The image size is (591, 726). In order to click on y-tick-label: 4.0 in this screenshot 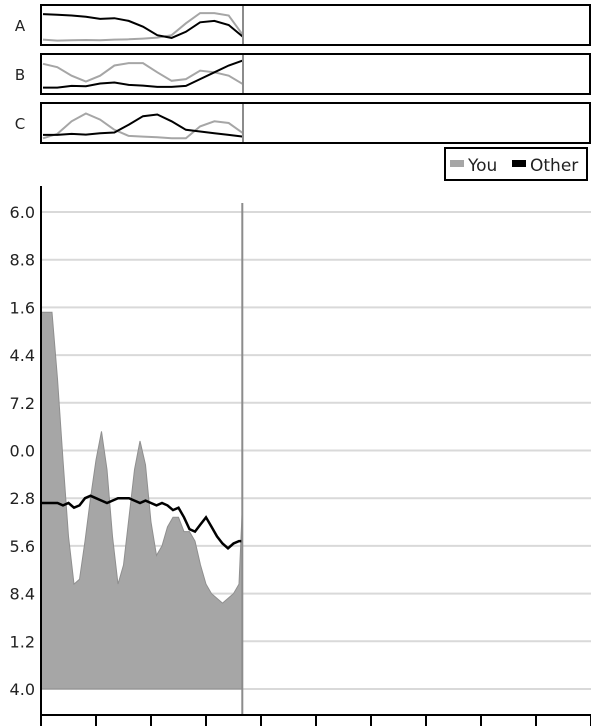, I will do `click(22, 689)`.